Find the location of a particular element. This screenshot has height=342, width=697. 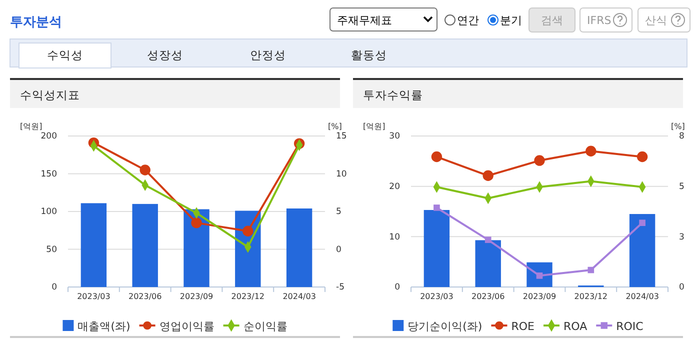

text: 수익성 is located at coordinates (65, 55).